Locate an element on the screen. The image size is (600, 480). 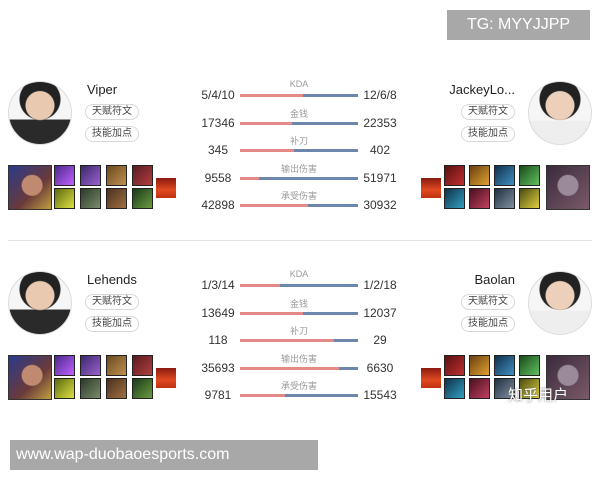
stat-left-value: 118 is located at coordinates (218, 340).